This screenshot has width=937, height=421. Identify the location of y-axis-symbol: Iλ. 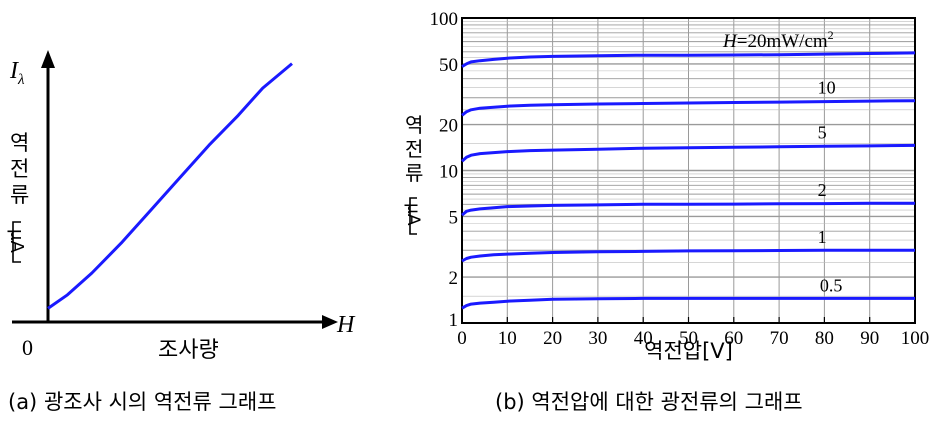
(17, 73).